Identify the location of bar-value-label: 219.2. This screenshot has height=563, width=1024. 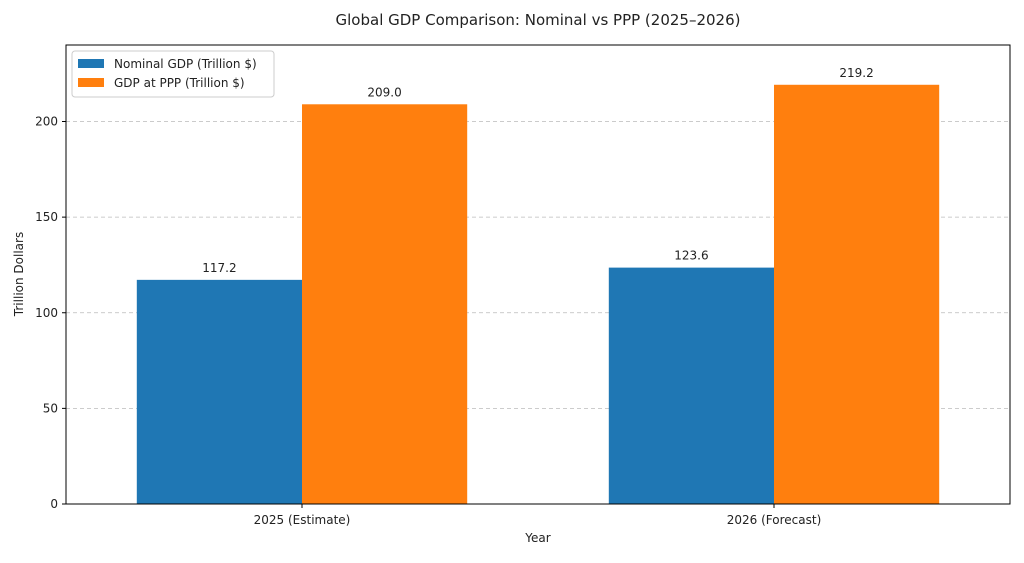
(856, 73).